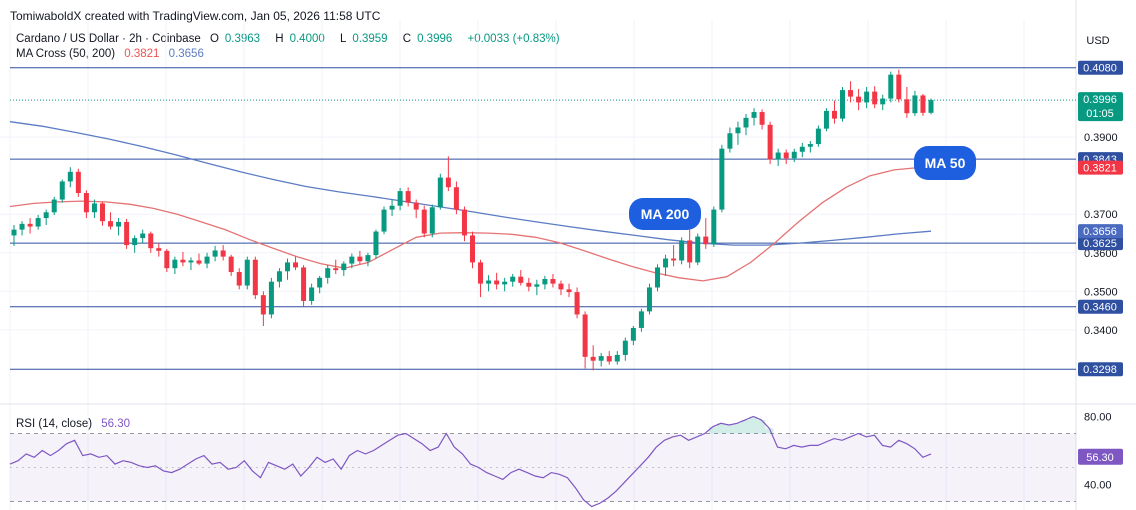 The height and width of the screenshot is (510, 1136). I want to click on ma200-badge: 0.3656, so click(1100, 231).